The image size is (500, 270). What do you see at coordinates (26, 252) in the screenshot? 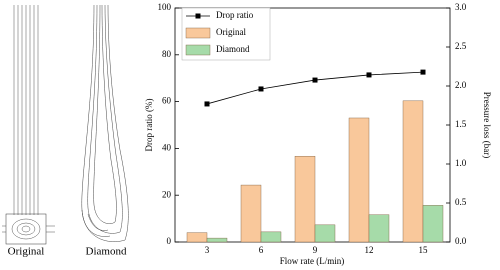
I see `image-label: Original` at bounding box center [26, 252].